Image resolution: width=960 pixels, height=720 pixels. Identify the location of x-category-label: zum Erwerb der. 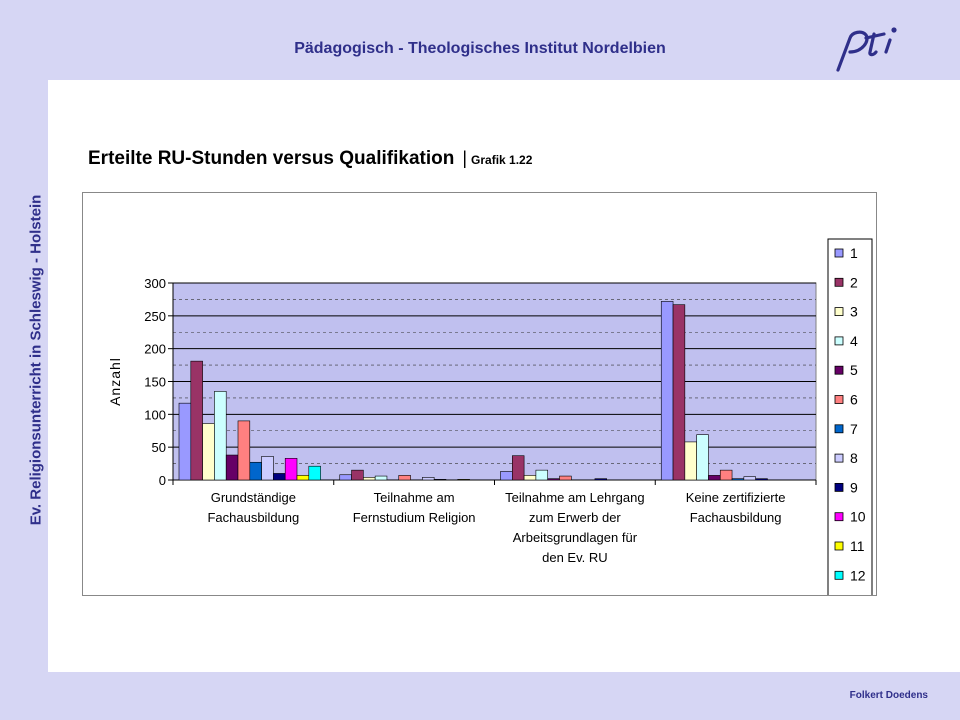
(575, 517).